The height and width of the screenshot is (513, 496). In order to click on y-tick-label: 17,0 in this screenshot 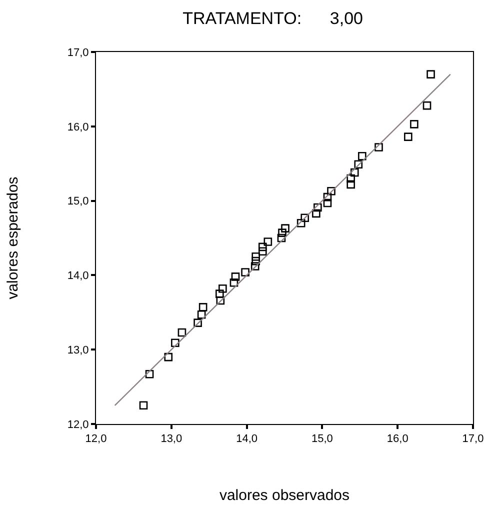, I will do `click(78, 52)`.